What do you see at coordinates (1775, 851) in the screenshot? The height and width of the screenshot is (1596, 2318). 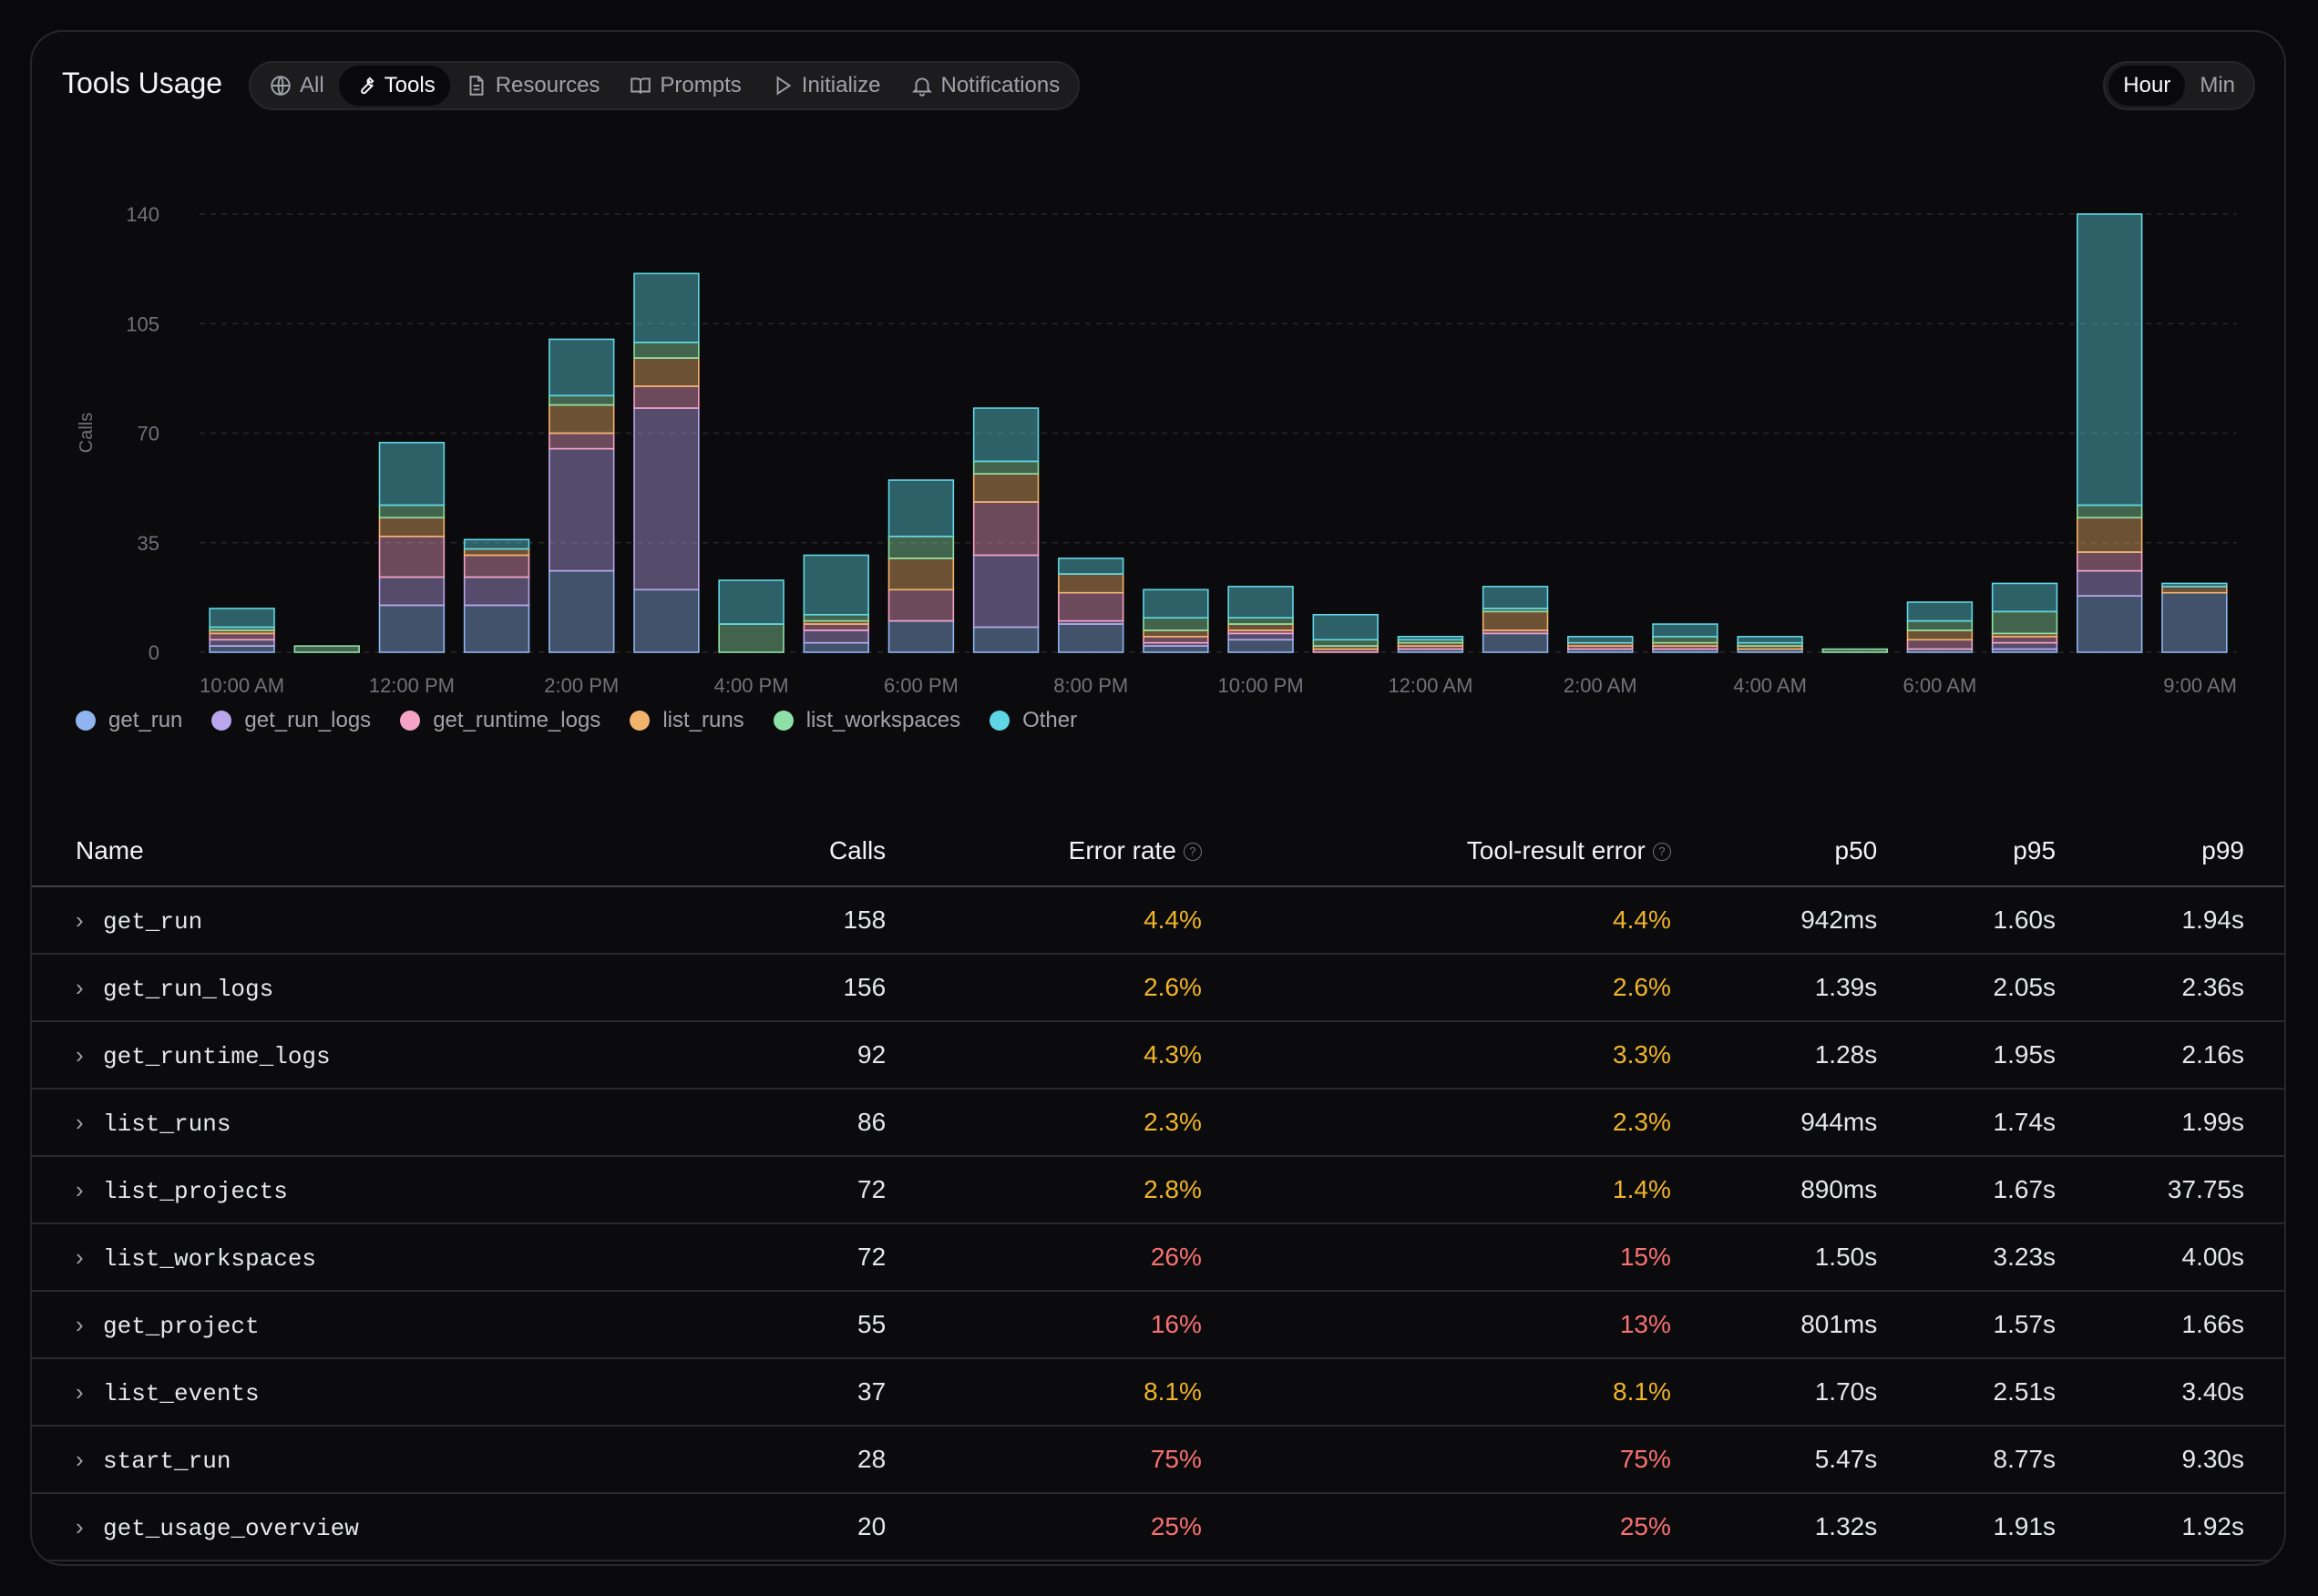 I see `col-p50: p50` at bounding box center [1775, 851].